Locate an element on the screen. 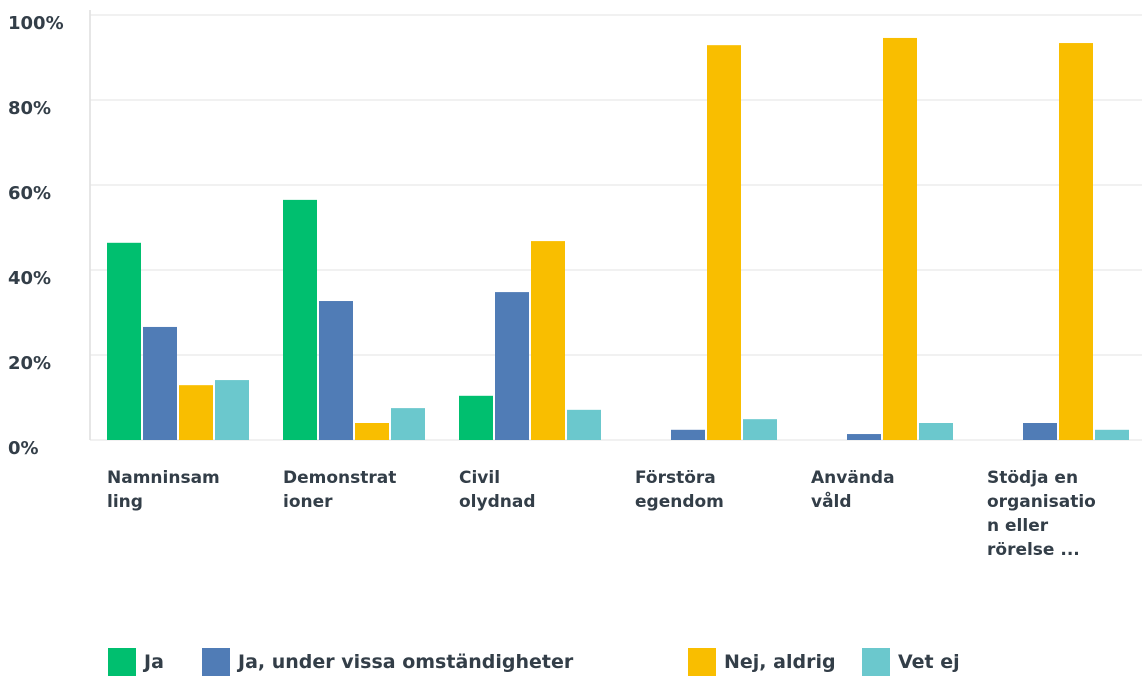 This screenshot has width=1142, height=678. x-tick-label: Namninsamling is located at coordinates (163, 490).